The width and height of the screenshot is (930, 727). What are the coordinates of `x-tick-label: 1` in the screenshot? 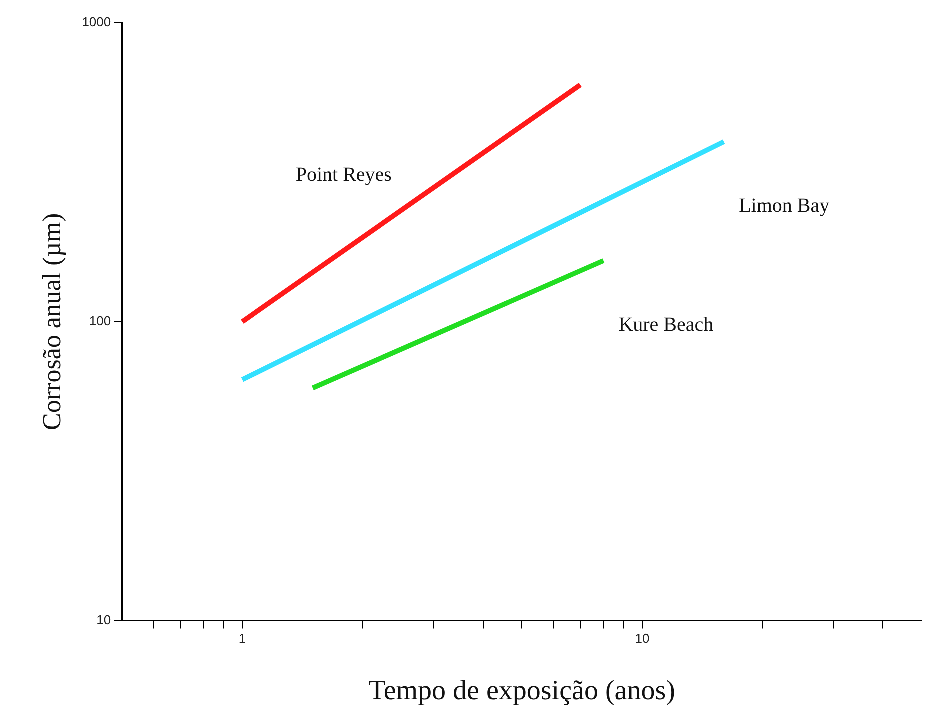 It's located at (242, 638).